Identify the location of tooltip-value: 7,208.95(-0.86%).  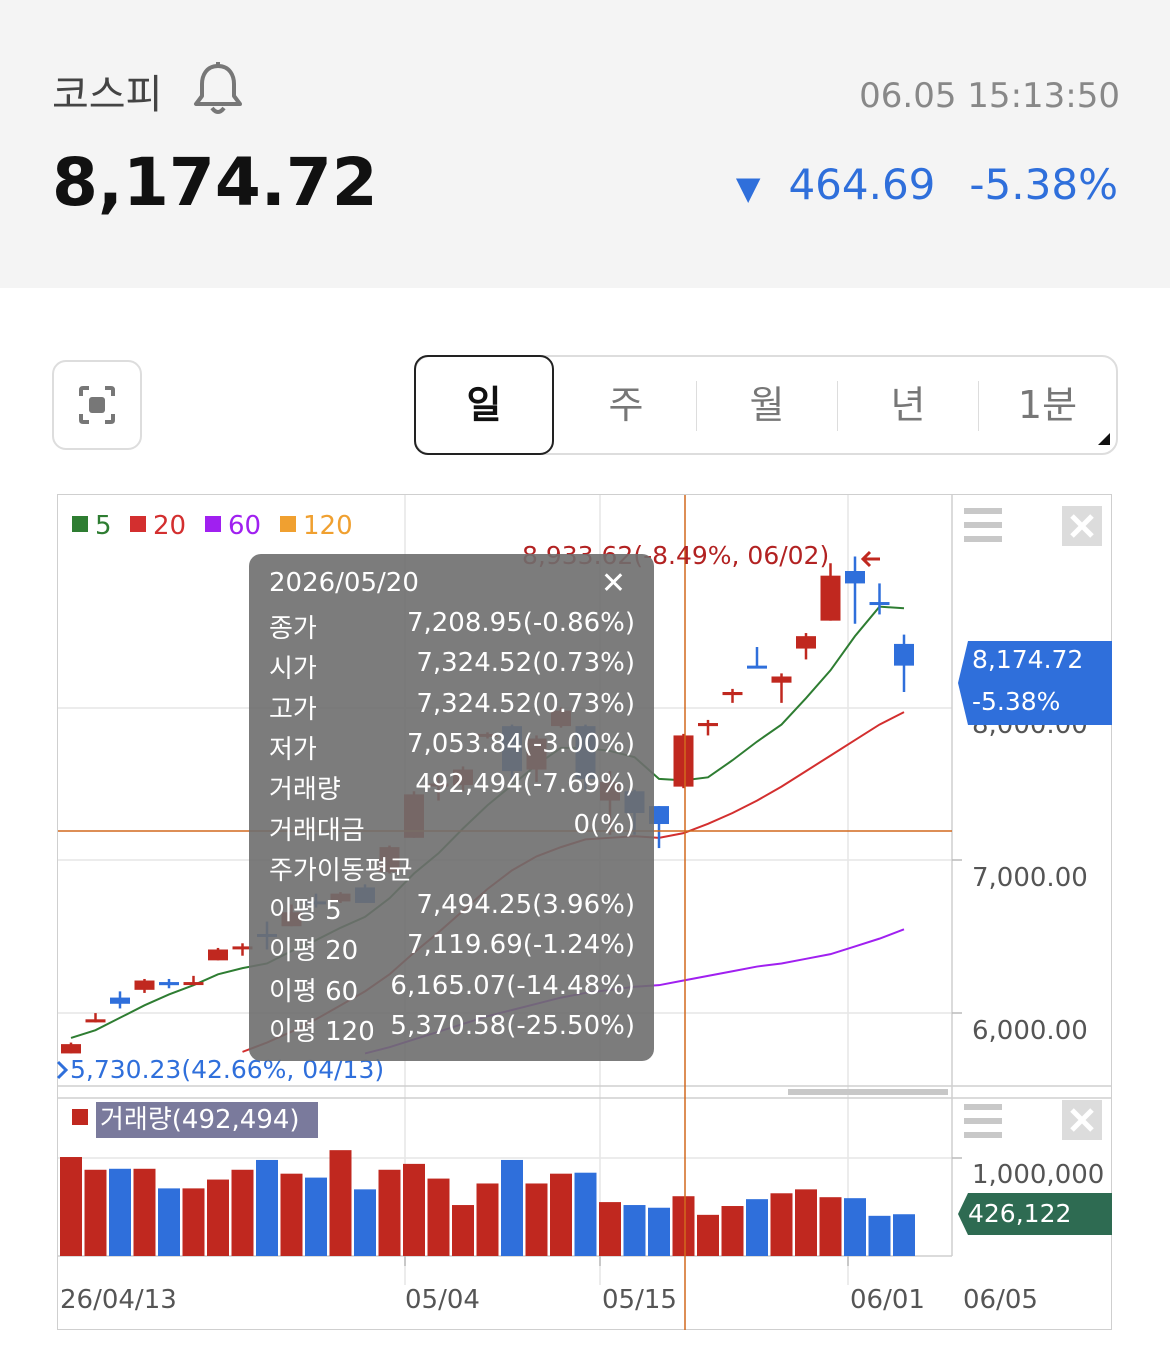
(520, 623).